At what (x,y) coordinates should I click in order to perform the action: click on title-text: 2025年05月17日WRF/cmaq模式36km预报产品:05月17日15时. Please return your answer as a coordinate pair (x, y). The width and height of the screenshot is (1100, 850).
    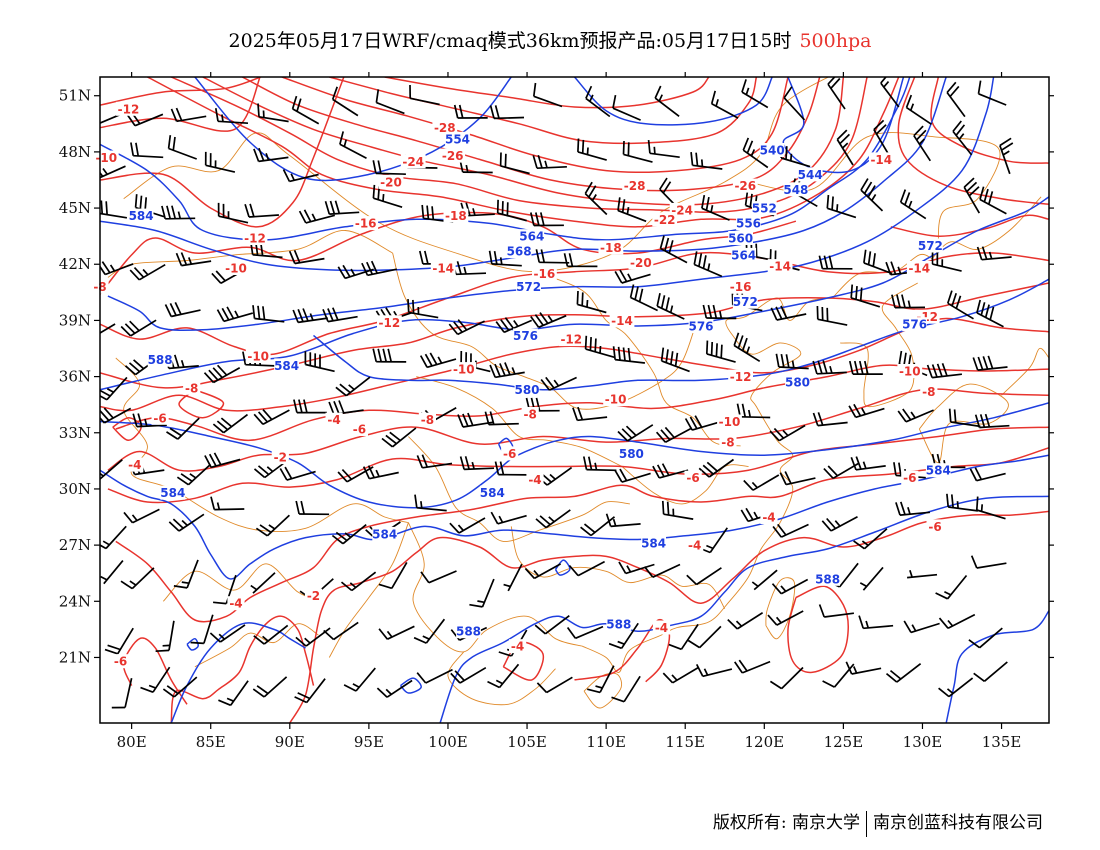
    Looking at the image, I should click on (510, 41).